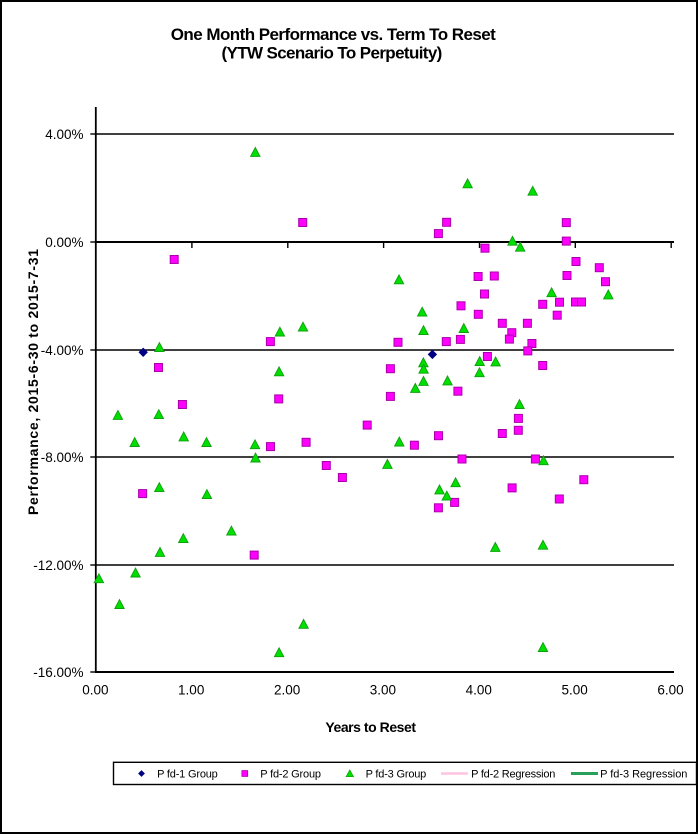 The image size is (698, 834). What do you see at coordinates (62, 457) in the screenshot?
I see `svg-text: -8.00%` at bounding box center [62, 457].